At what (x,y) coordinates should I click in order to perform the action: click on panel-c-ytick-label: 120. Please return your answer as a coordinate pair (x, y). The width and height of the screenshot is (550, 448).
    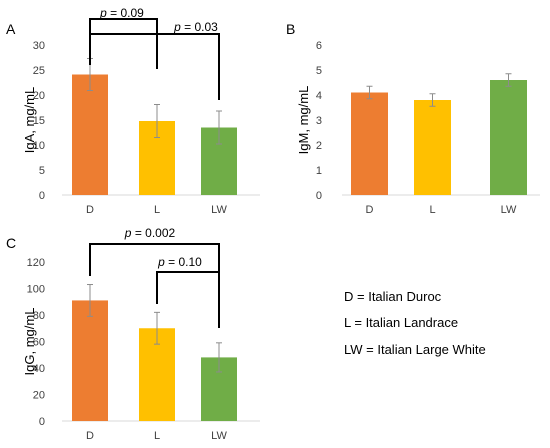
    Looking at the image, I should click on (36, 263).